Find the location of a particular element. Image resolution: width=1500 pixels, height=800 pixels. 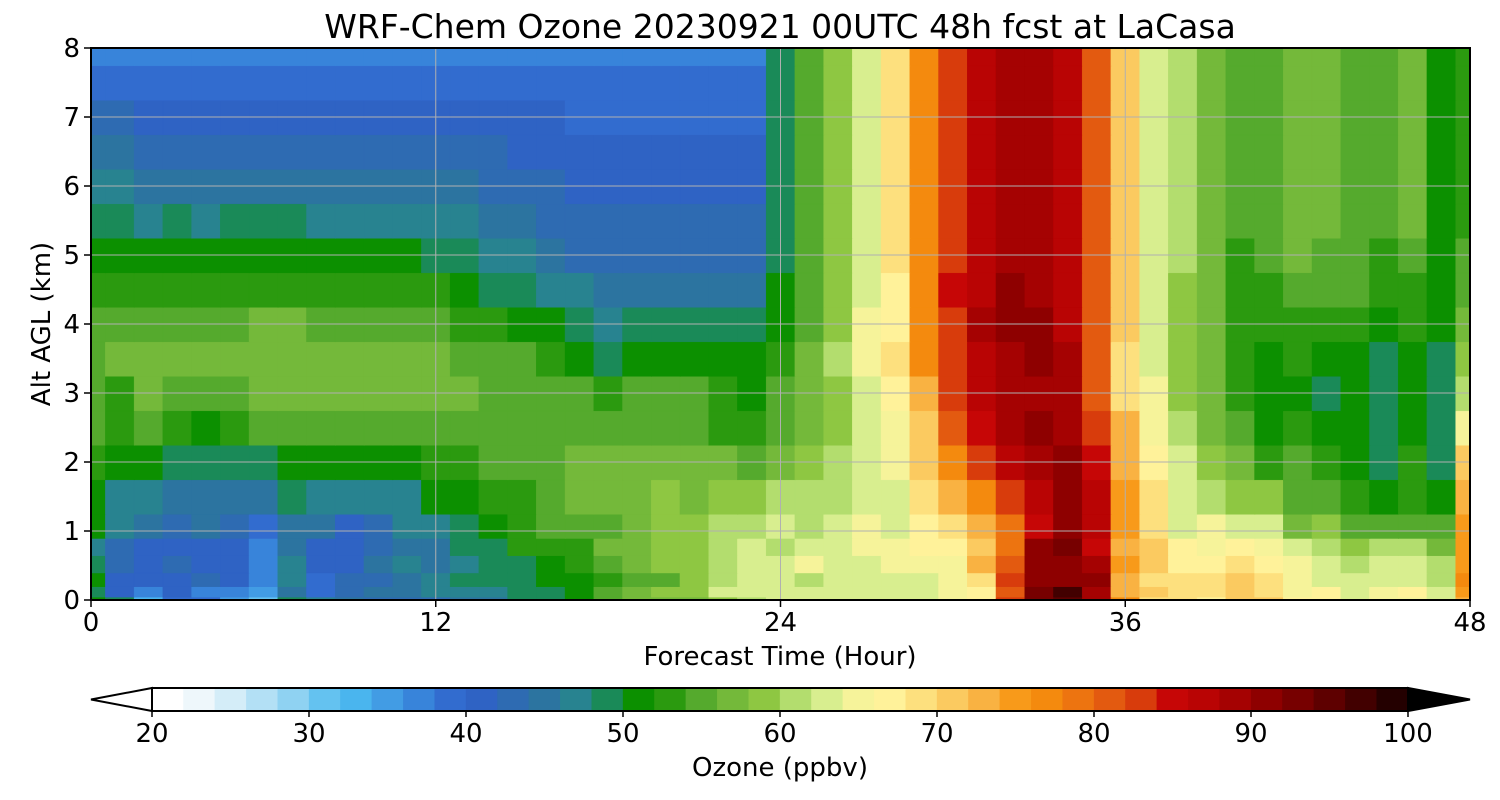

y-tick-label: 5 is located at coordinates (71, 256).